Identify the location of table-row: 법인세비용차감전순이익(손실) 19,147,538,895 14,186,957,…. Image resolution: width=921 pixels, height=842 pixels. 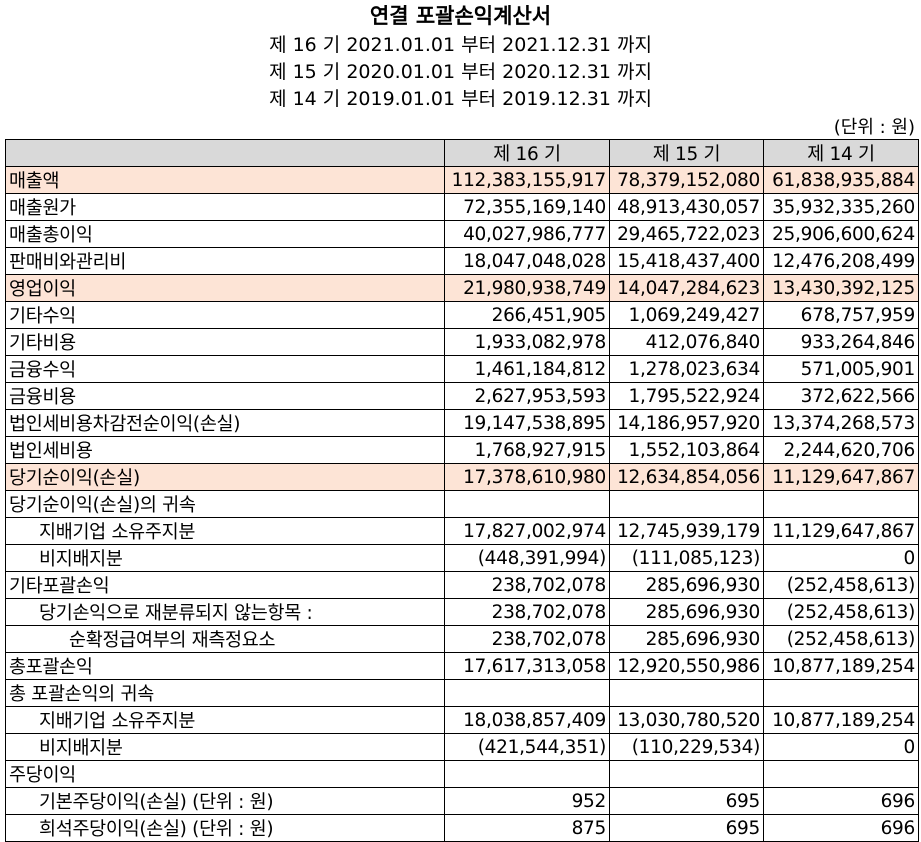
(462, 423).